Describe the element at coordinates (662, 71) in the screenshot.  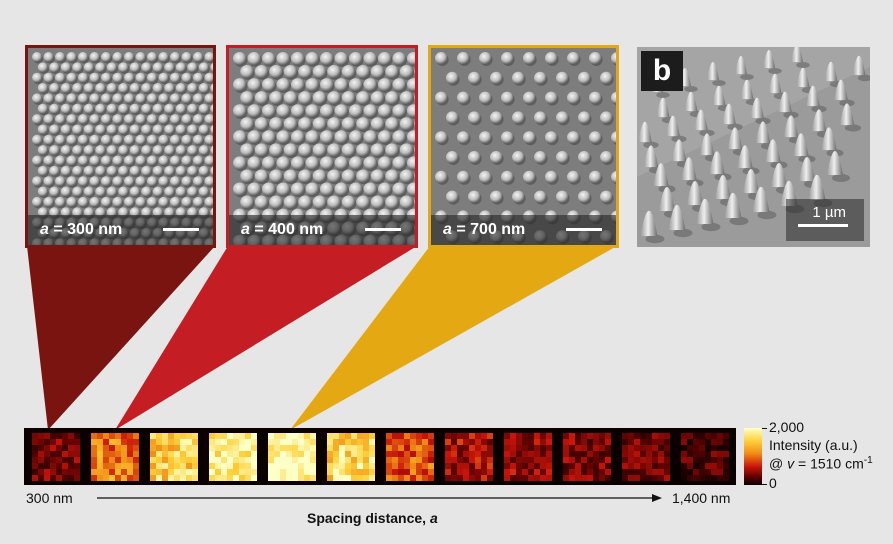
I see `panel-letter-b: b` at that location.